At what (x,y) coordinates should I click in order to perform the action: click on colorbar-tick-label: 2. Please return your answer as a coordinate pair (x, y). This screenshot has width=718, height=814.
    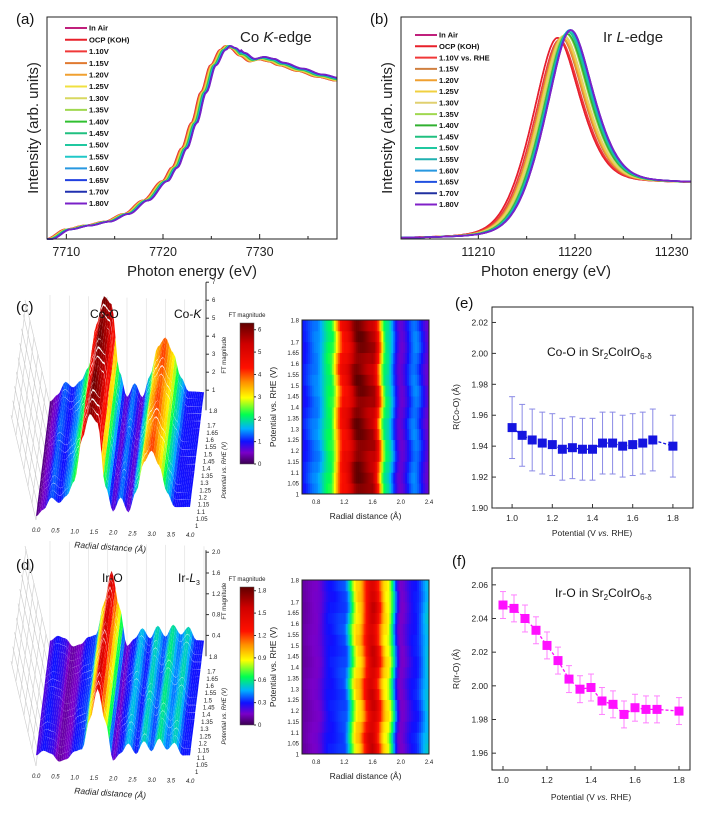
    Looking at the image, I should click on (260, 420).